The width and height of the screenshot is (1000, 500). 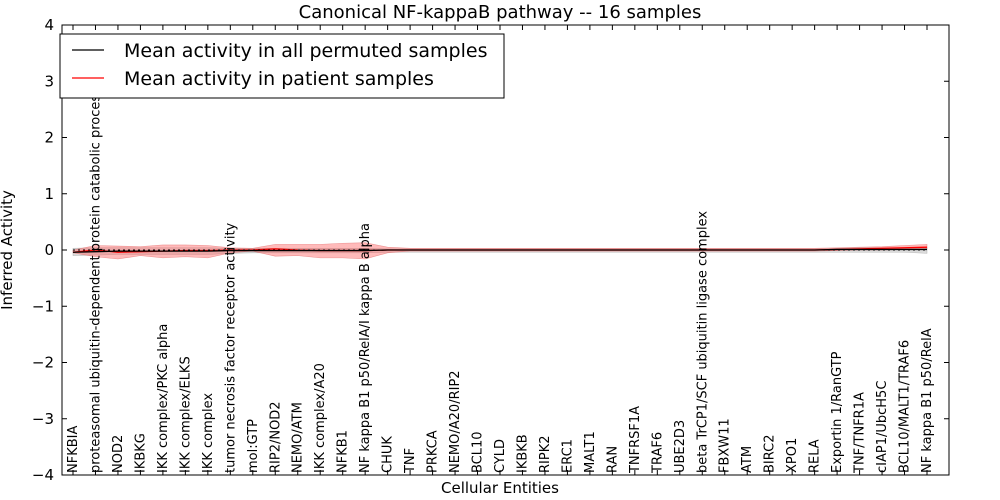 What do you see at coordinates (590, 452) in the screenshot?
I see `x-category-label: MALT1` at bounding box center [590, 452].